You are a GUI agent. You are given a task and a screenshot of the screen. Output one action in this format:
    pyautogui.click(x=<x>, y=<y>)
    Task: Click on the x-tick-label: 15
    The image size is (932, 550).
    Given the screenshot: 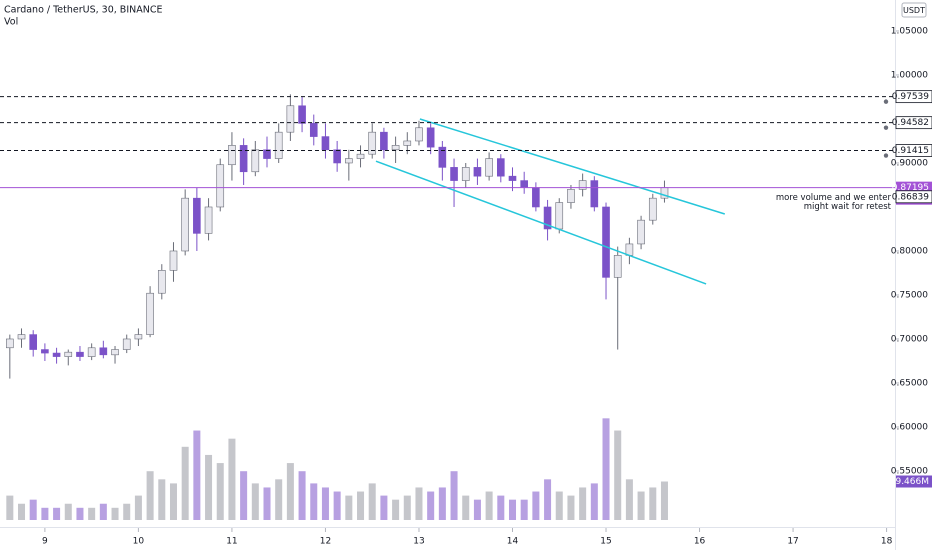 What is the action you would take?
    pyautogui.click(x=605, y=542)
    